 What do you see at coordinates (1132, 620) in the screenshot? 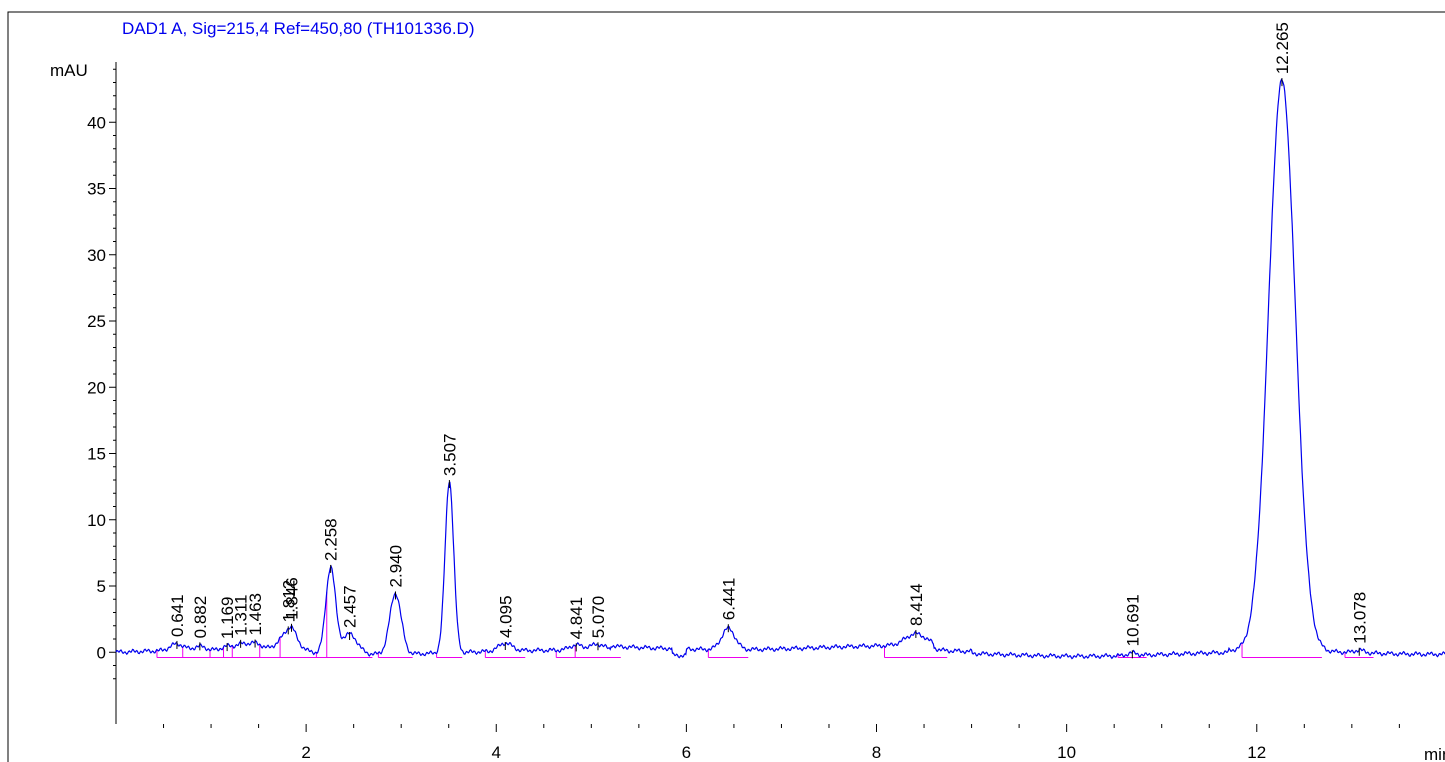
I see `peak-label: 10.691` at bounding box center [1132, 620].